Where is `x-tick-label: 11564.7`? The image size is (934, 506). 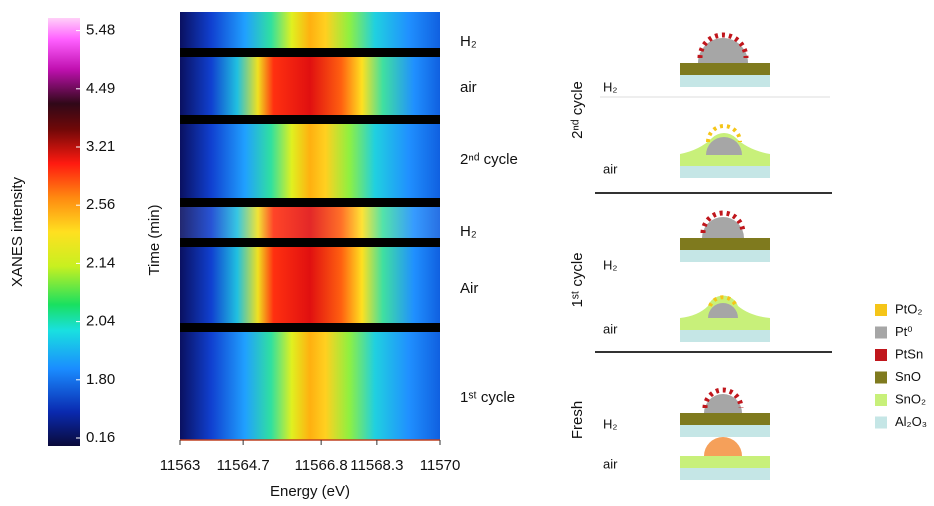
x-tick-label: 11564.7 is located at coordinates (243, 465).